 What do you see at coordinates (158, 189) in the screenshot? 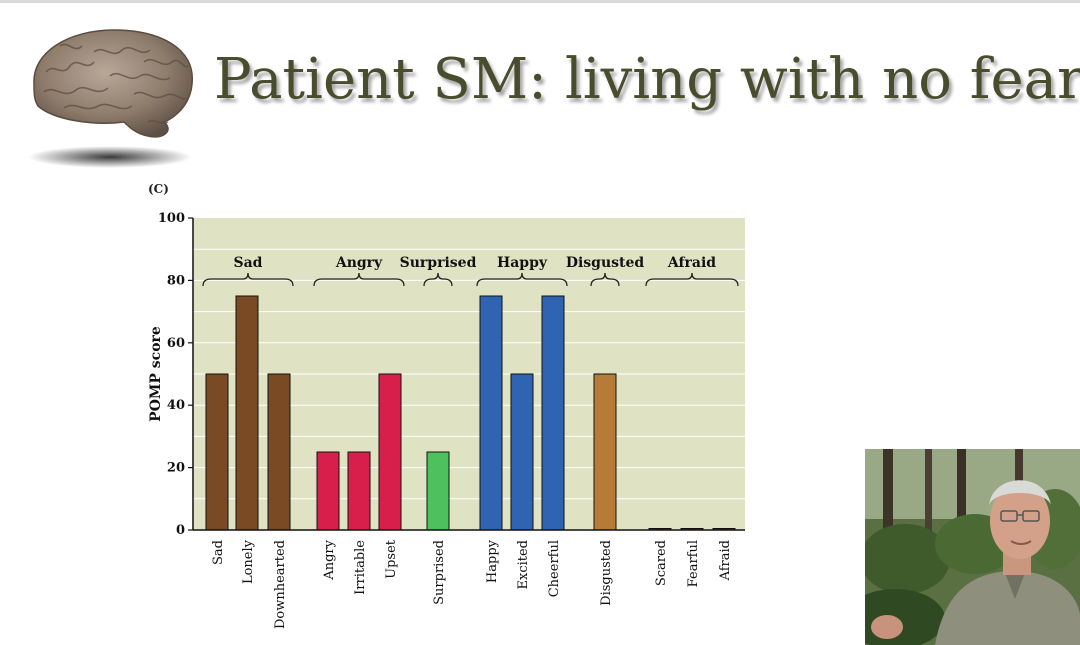
I see `panel-label: (C)` at bounding box center [158, 189].